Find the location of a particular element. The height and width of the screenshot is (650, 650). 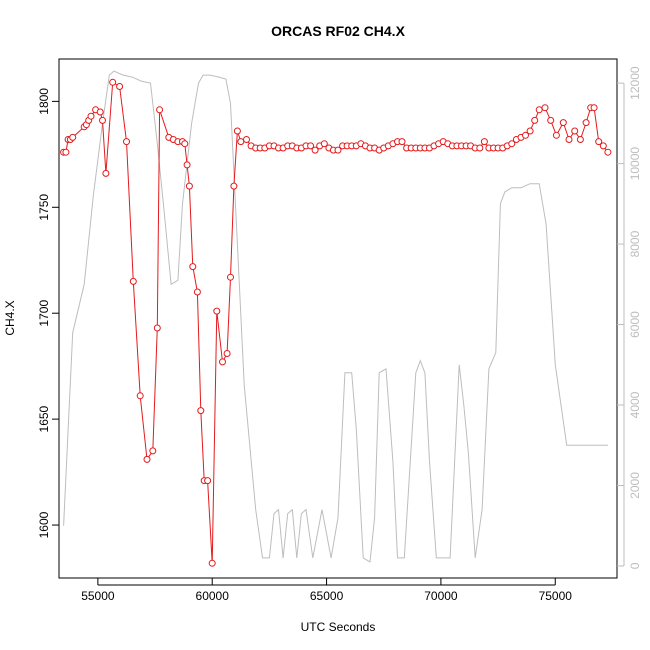

y2-tick-label: 12000 is located at coordinates (635, 83).